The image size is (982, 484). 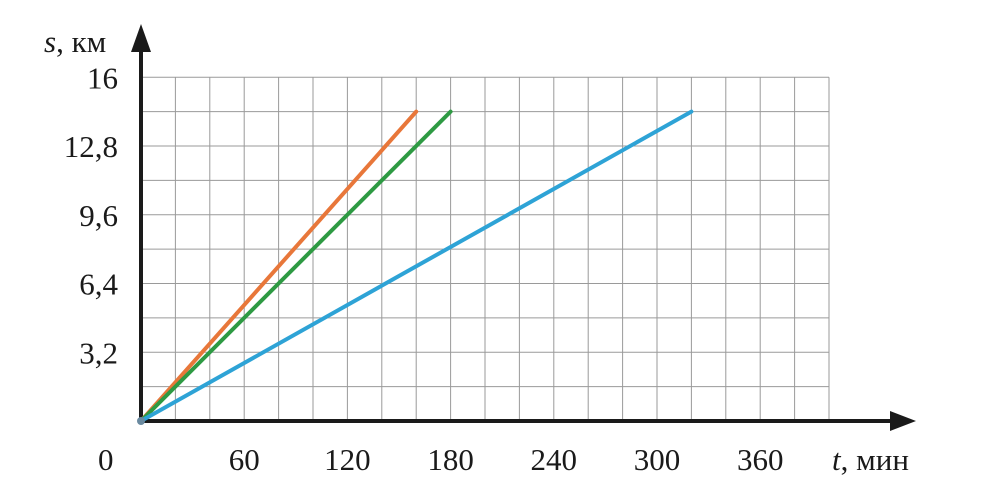 What do you see at coordinates (837, 459) in the screenshot?
I see `x-axis-variable: t` at bounding box center [837, 459].